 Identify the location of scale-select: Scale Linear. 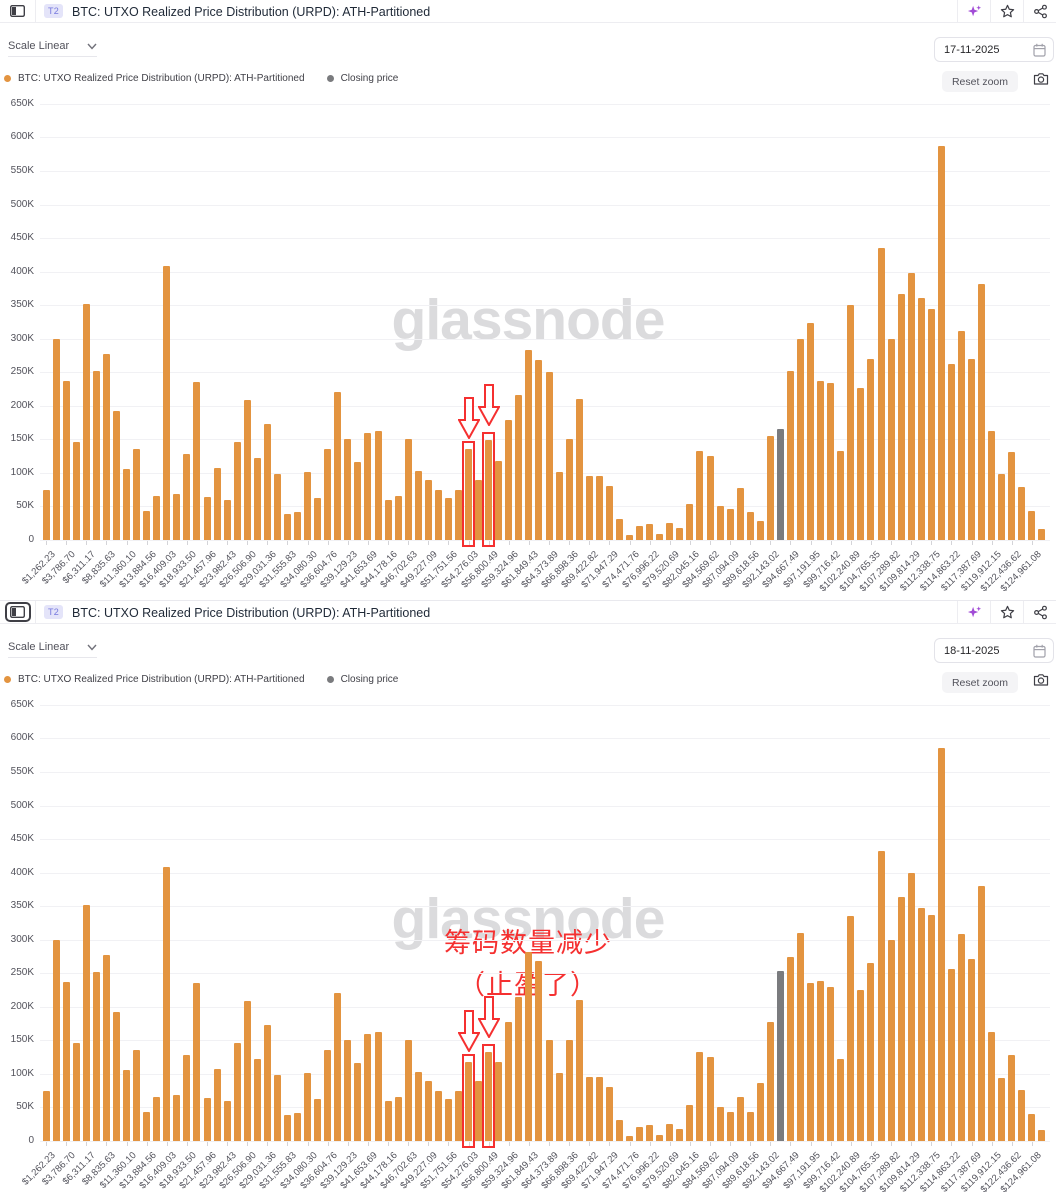
(53, 48).